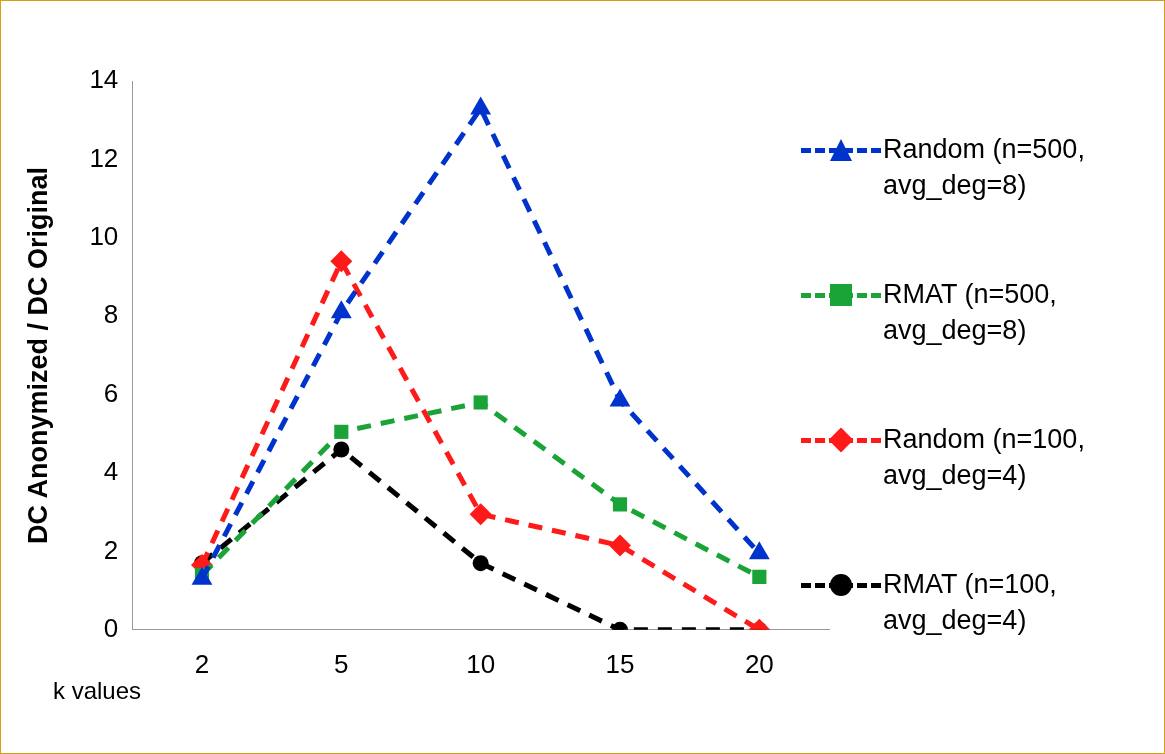 This screenshot has height=754, width=1165. Describe the element at coordinates (620, 663) in the screenshot. I see `x-tick-label: 15` at that location.